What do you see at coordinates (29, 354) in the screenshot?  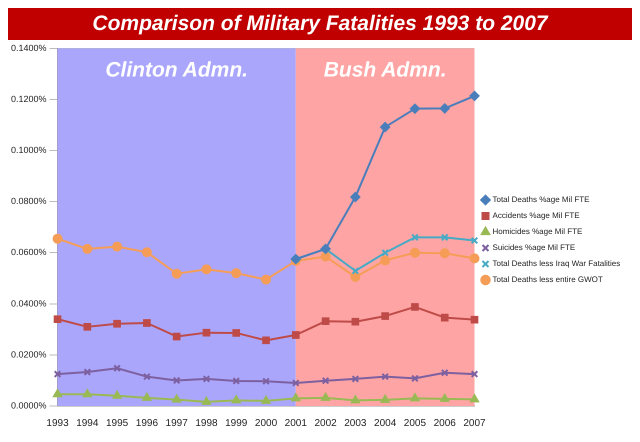 I see `y-tick-label: 0.0200%` at bounding box center [29, 354].